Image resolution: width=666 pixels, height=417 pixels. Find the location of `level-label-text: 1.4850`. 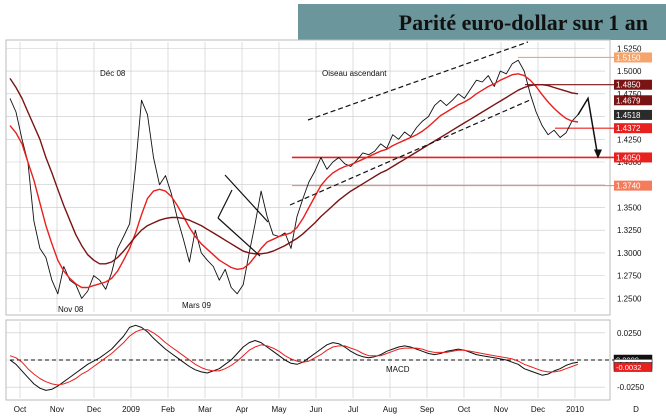

level-label-text: 1.4850 is located at coordinates (628, 85).